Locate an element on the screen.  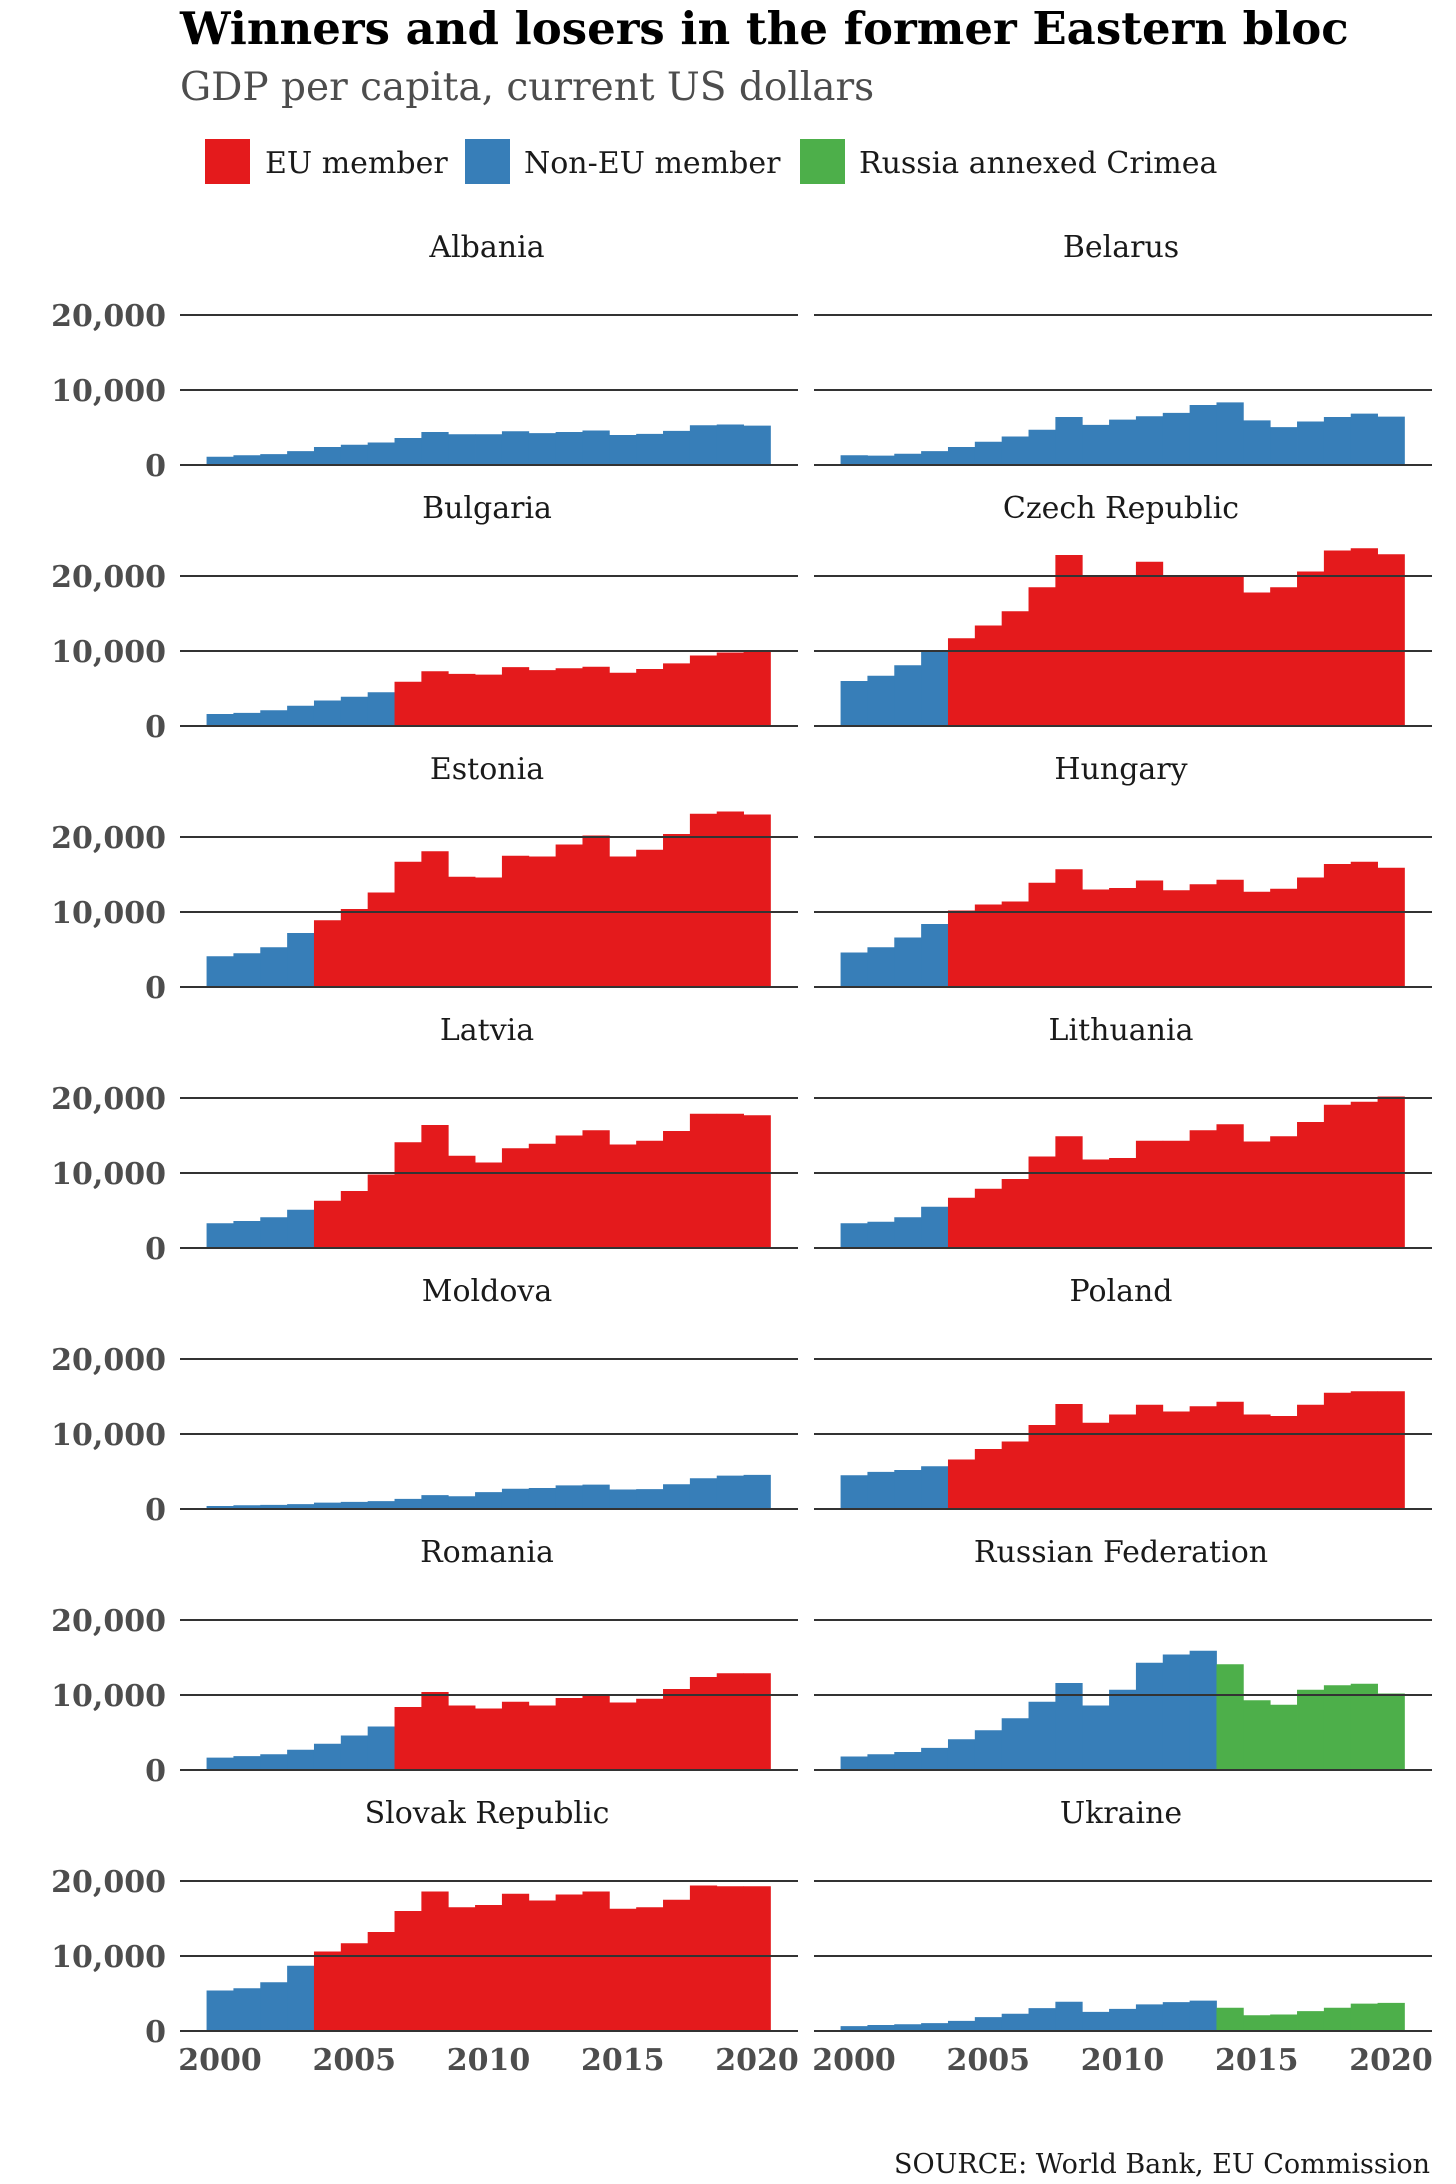
panel-romania: Romania 0 10,000 20,000 is located at coordinates (424, 1662).